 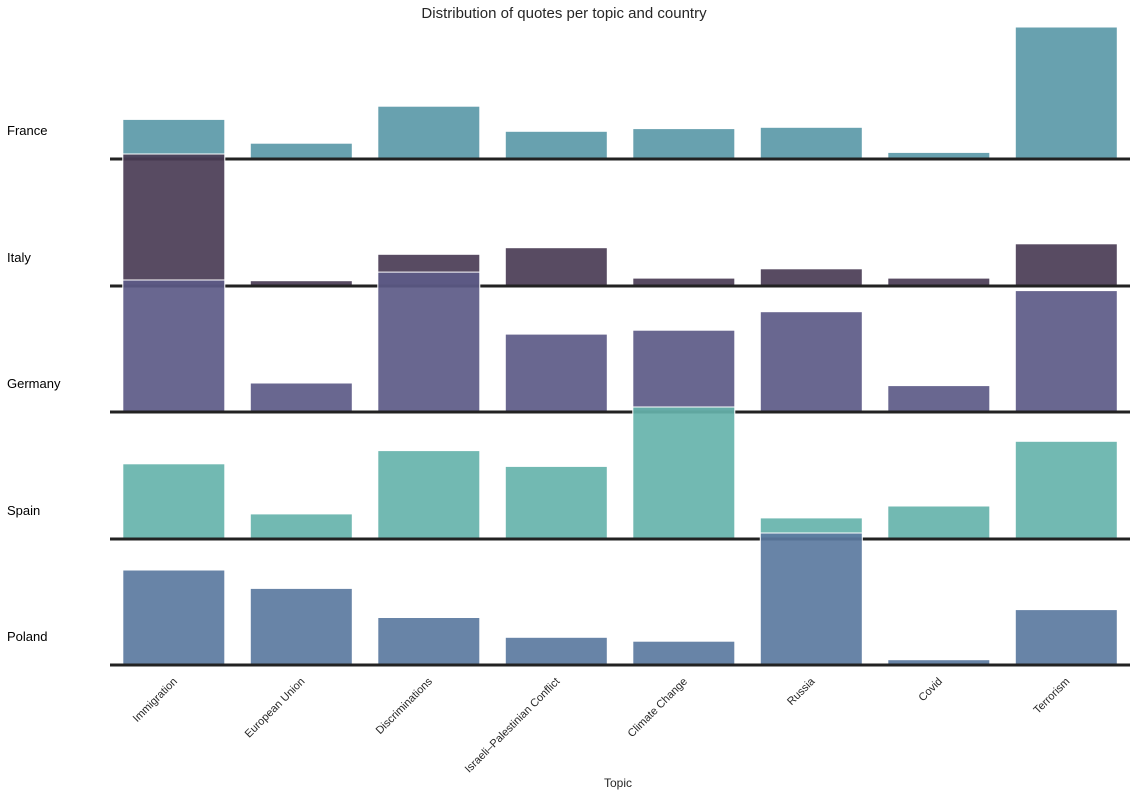 What do you see at coordinates (27, 130) in the screenshot?
I see `row-label-france: France` at bounding box center [27, 130].